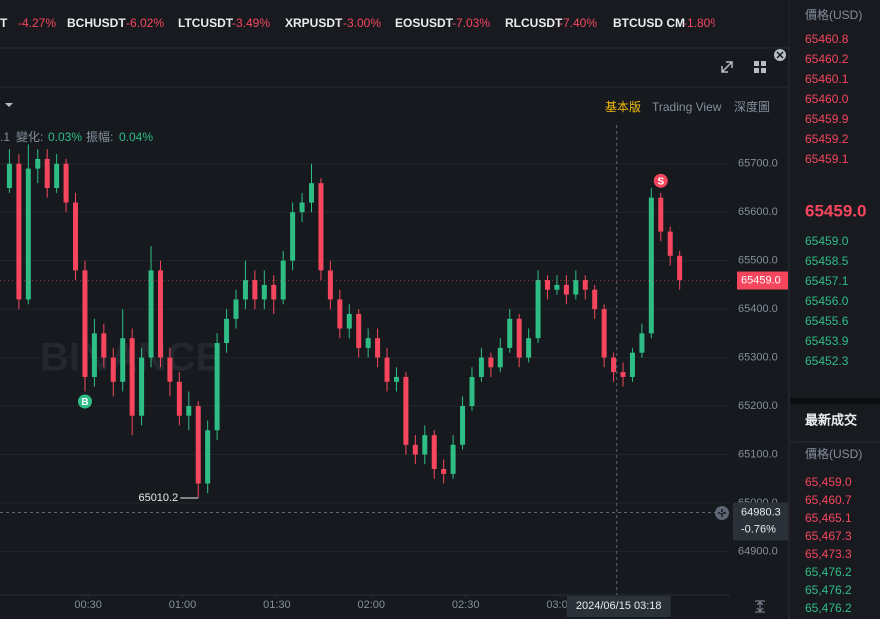 The image size is (880, 619). I want to click on trade-price: 65,467.3, so click(828, 536).